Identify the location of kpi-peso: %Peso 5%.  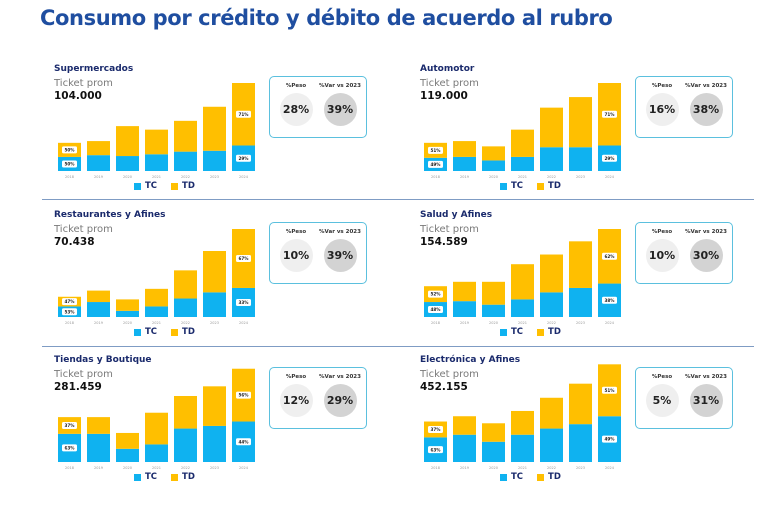
(662, 395).